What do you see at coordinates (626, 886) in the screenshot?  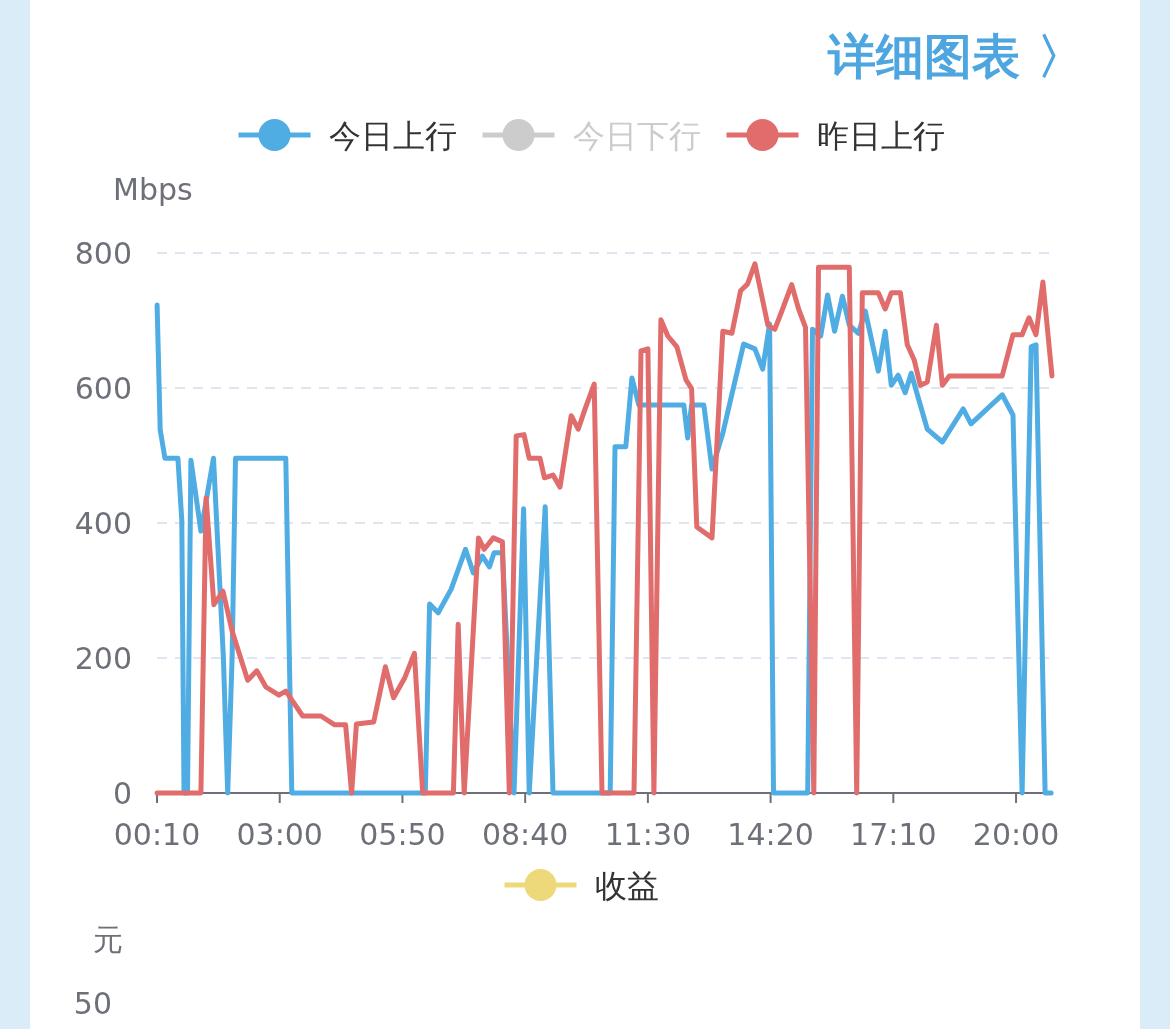 I see `legend-label: 收益` at bounding box center [626, 886].